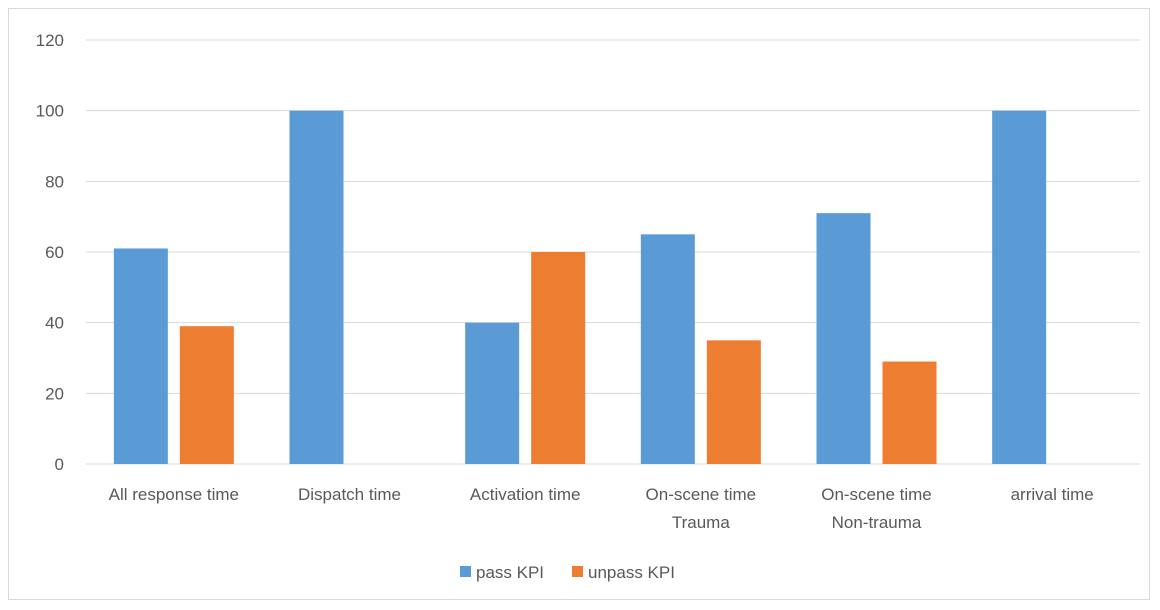  I want to click on y-tick-label: 120, so click(50, 40).